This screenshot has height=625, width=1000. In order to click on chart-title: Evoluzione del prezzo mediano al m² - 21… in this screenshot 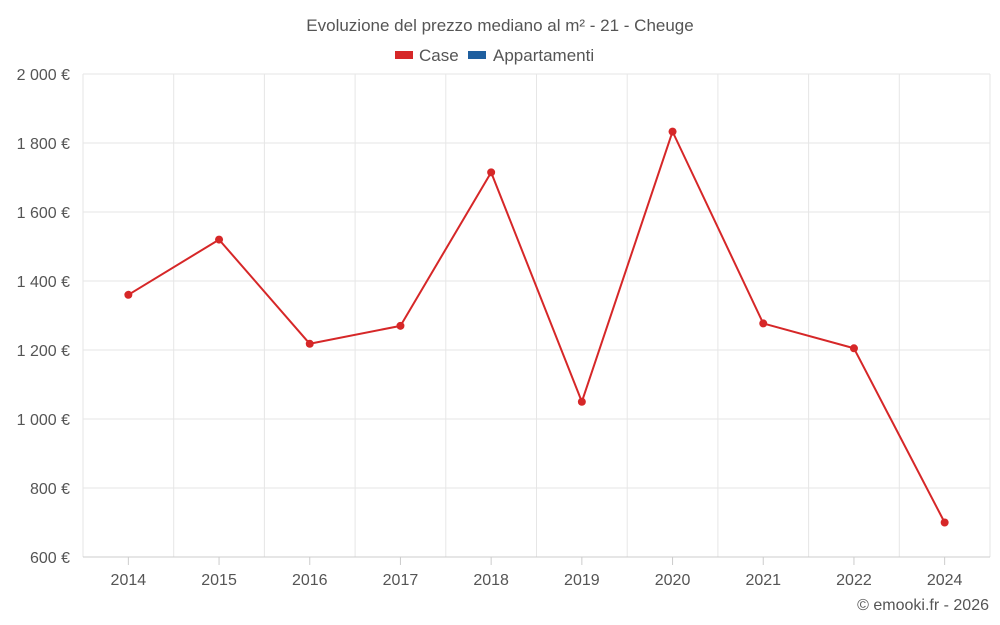, I will do `click(499, 25)`.